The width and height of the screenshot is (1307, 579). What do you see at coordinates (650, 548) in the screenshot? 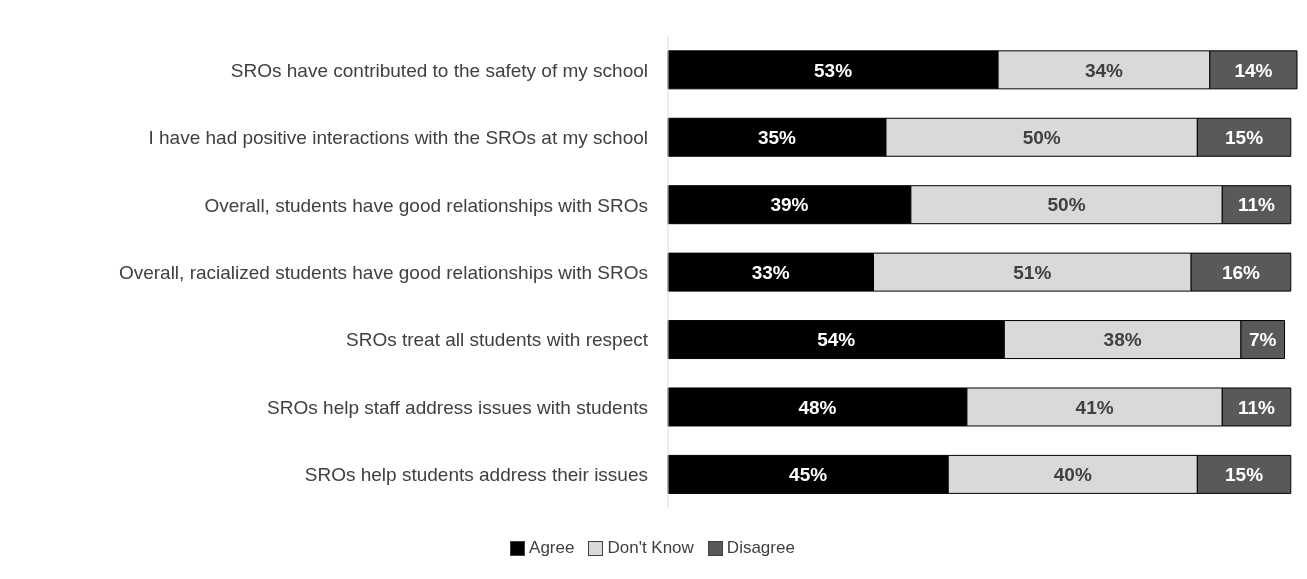
I see `legend-label: Don't Know` at bounding box center [650, 548].